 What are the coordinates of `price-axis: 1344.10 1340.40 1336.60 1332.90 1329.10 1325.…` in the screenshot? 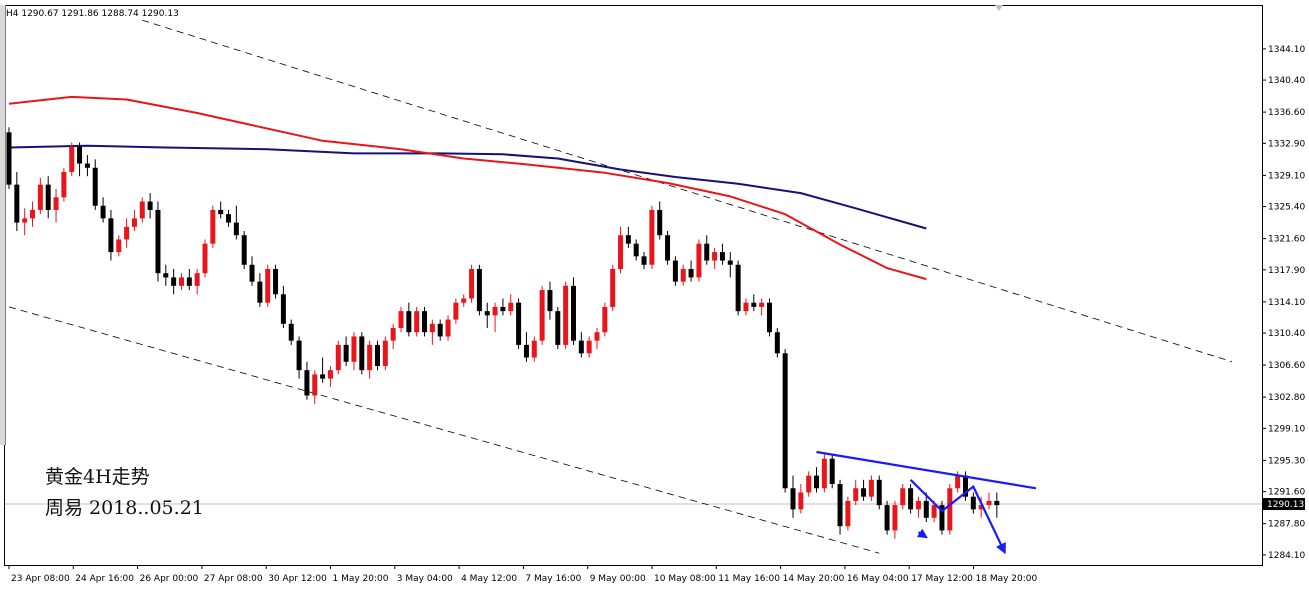 It's located at (1283, 303).